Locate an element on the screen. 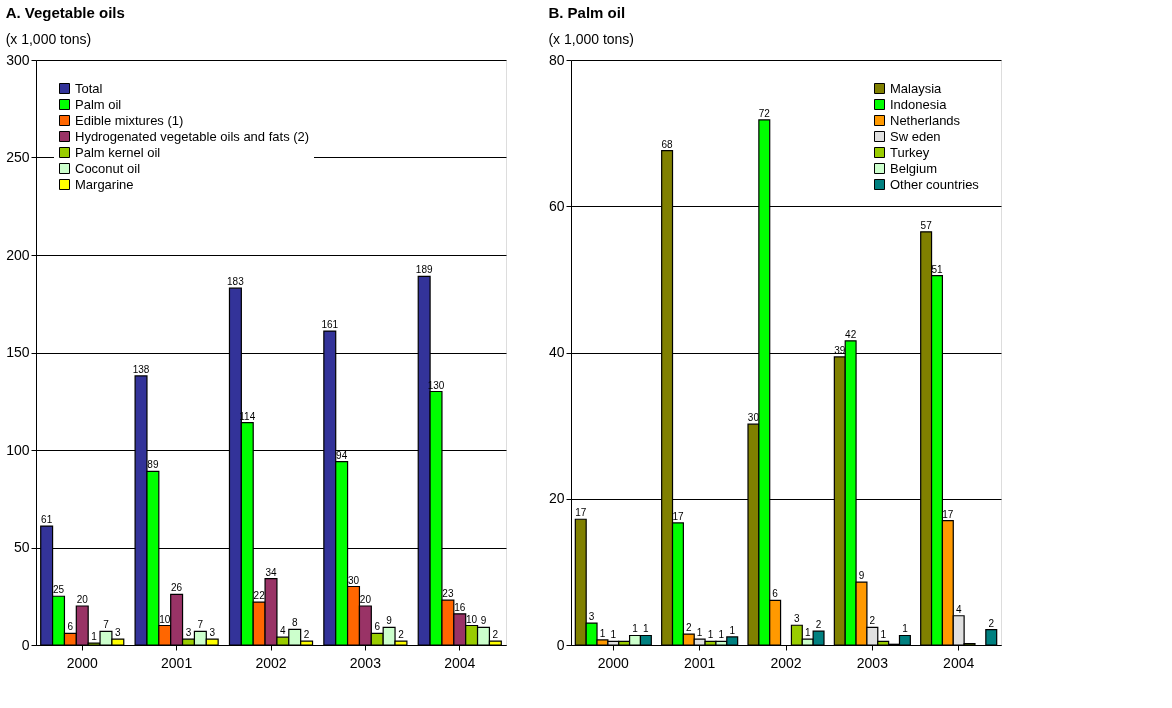 Image resolution: width=1172 pixels, height=708 pixels. y-tick-label: 80 is located at coordinates (556, 59).